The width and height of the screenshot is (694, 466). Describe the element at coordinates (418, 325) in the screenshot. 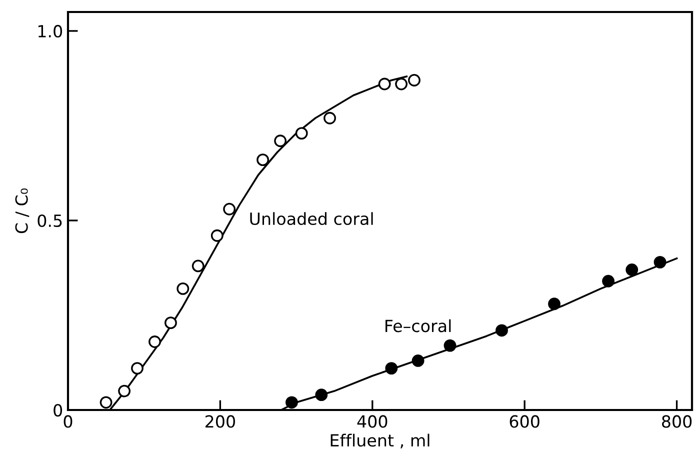

I see `series-label: Fe–coral` at that location.